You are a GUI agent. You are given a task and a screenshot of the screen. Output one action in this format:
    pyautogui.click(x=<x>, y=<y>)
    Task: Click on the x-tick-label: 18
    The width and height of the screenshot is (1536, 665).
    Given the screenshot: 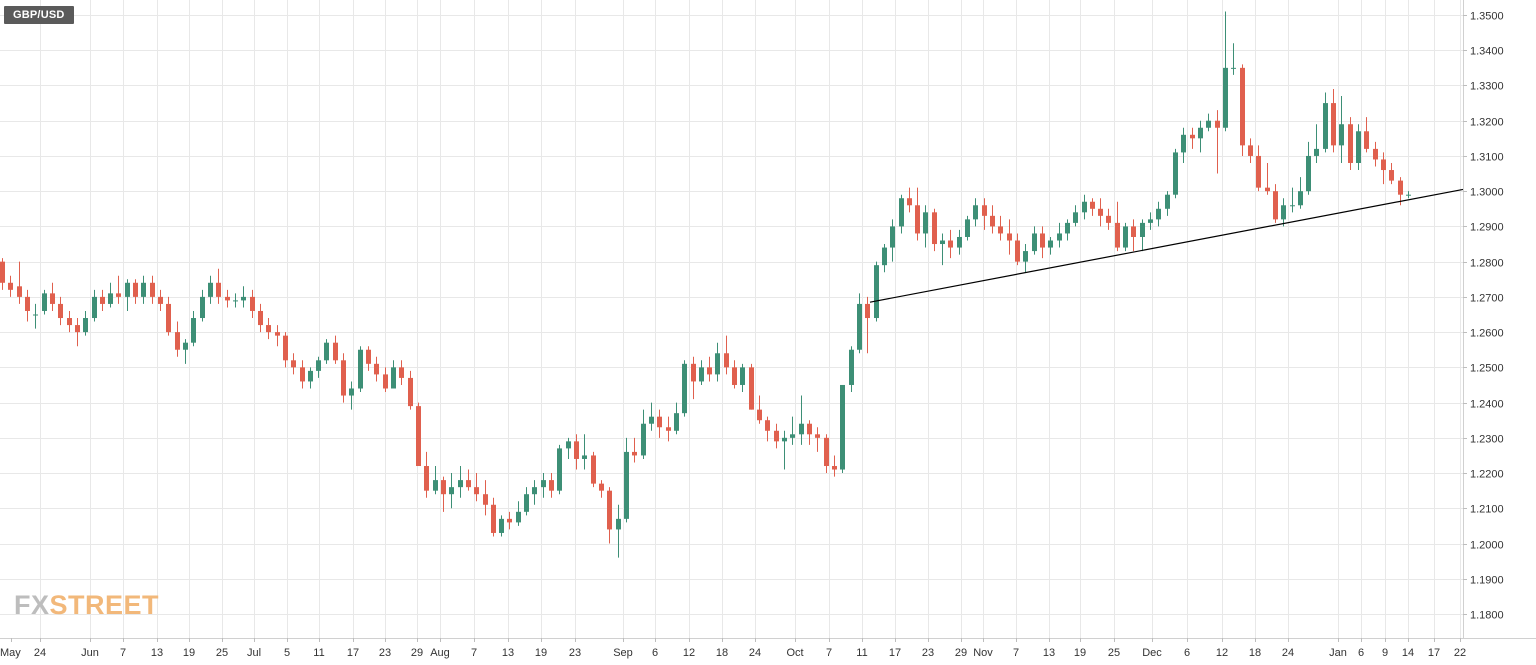 What is the action you would take?
    pyautogui.click(x=1255, y=653)
    